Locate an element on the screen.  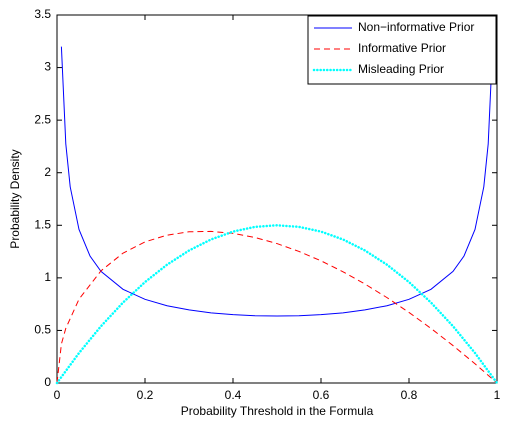
legend is located at coordinates (402, 50).